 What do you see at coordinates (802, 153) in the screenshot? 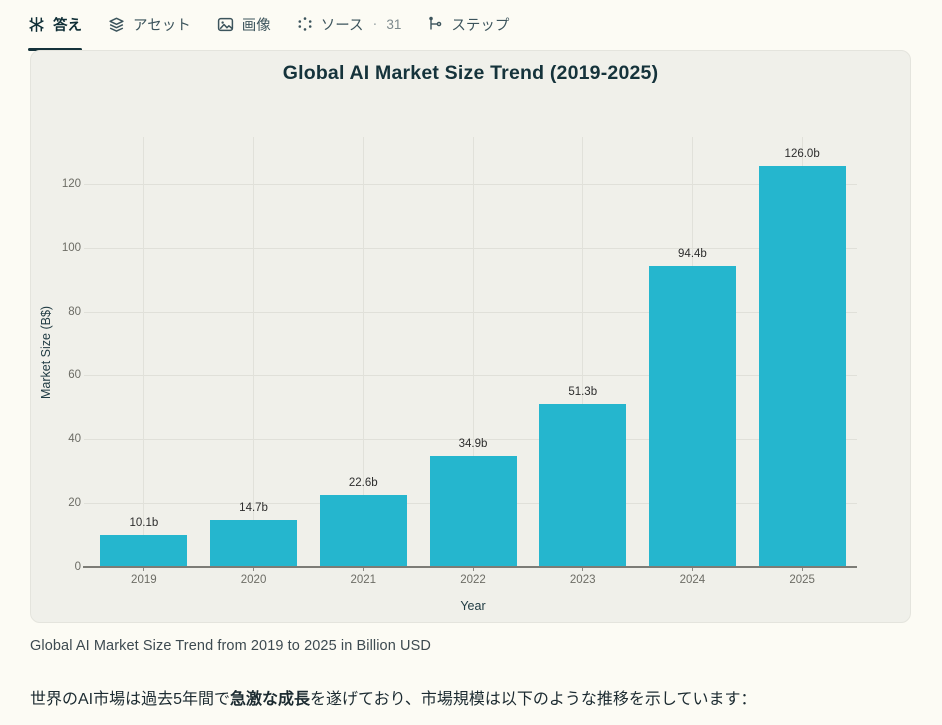
I see `bar-value-label: 126.0b` at bounding box center [802, 153].